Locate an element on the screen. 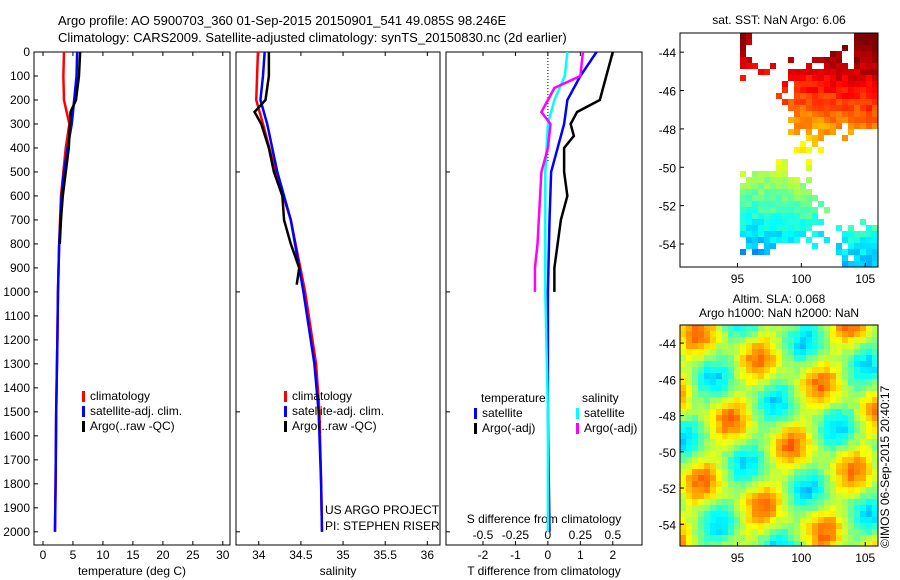 This screenshot has width=900, height=580. temp-xlabel: temperature (deg C) is located at coordinates (132, 571).